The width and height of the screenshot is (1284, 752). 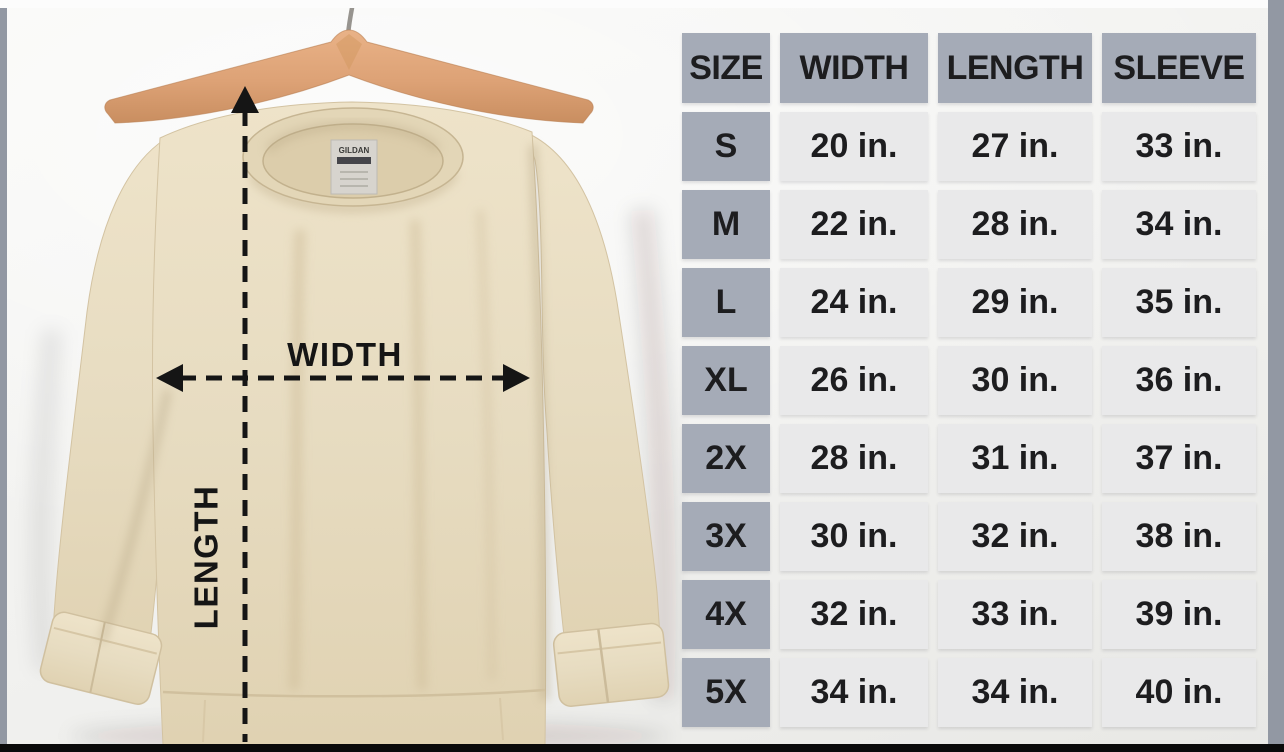 I want to click on size-label-cell: 3X, so click(x=726, y=536).